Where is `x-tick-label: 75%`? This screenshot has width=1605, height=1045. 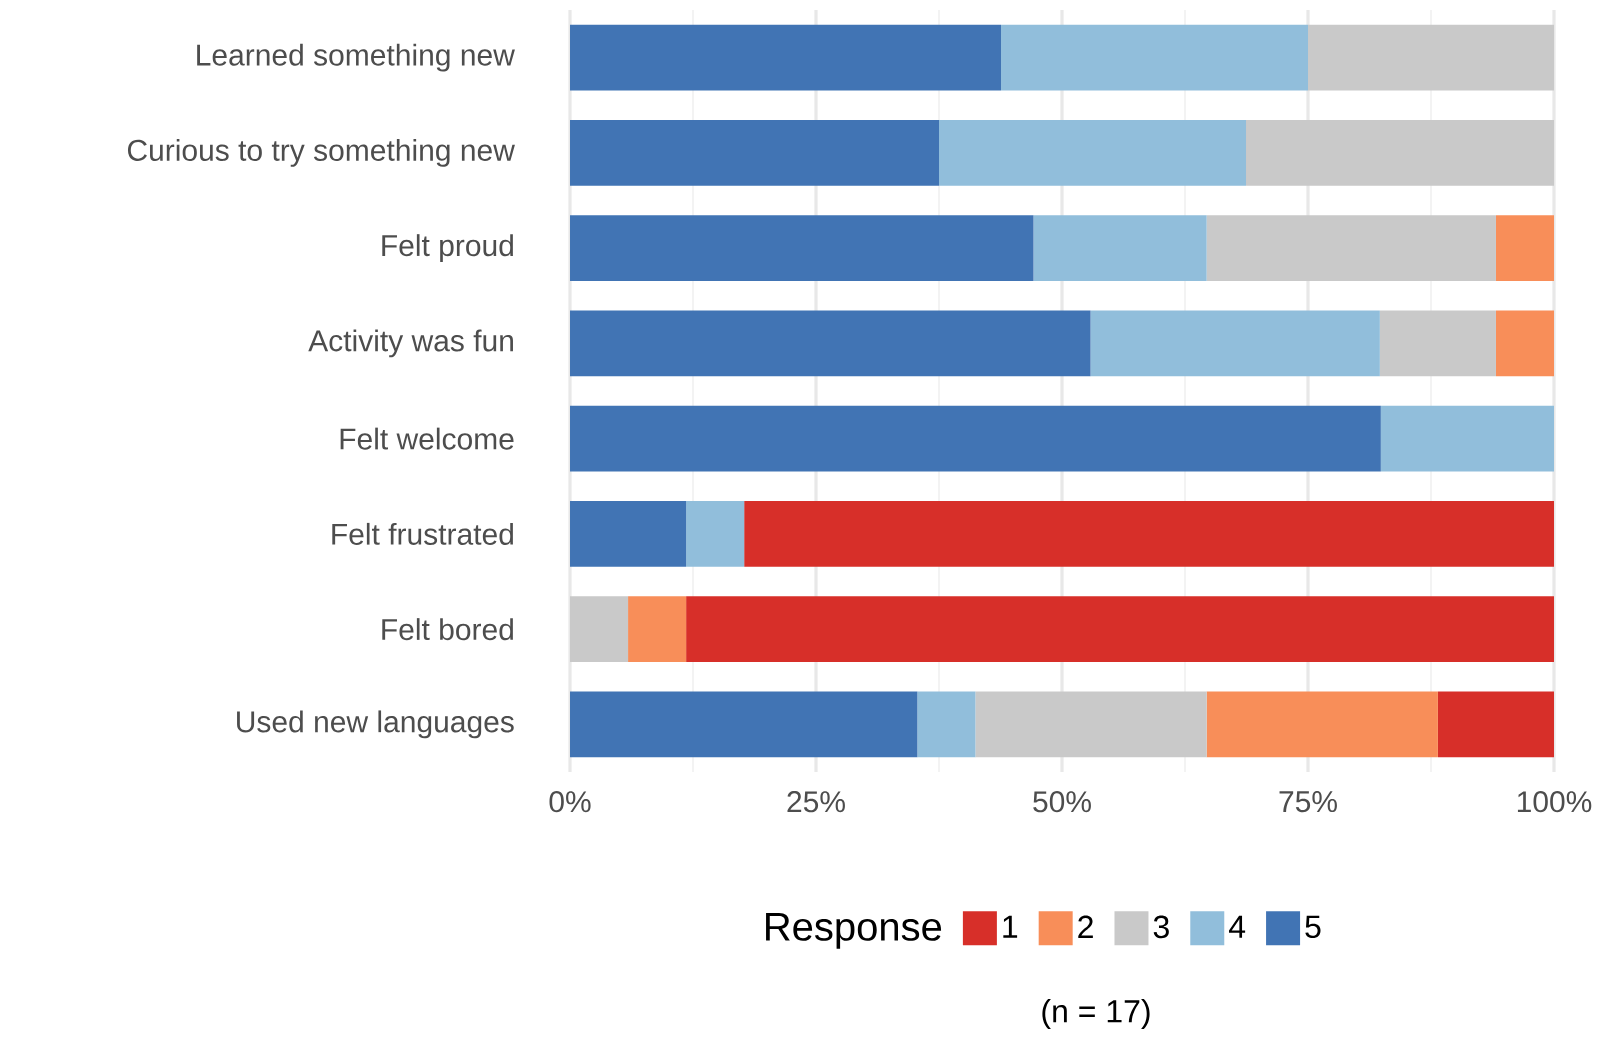
x-tick-label: 75% is located at coordinates (1308, 802).